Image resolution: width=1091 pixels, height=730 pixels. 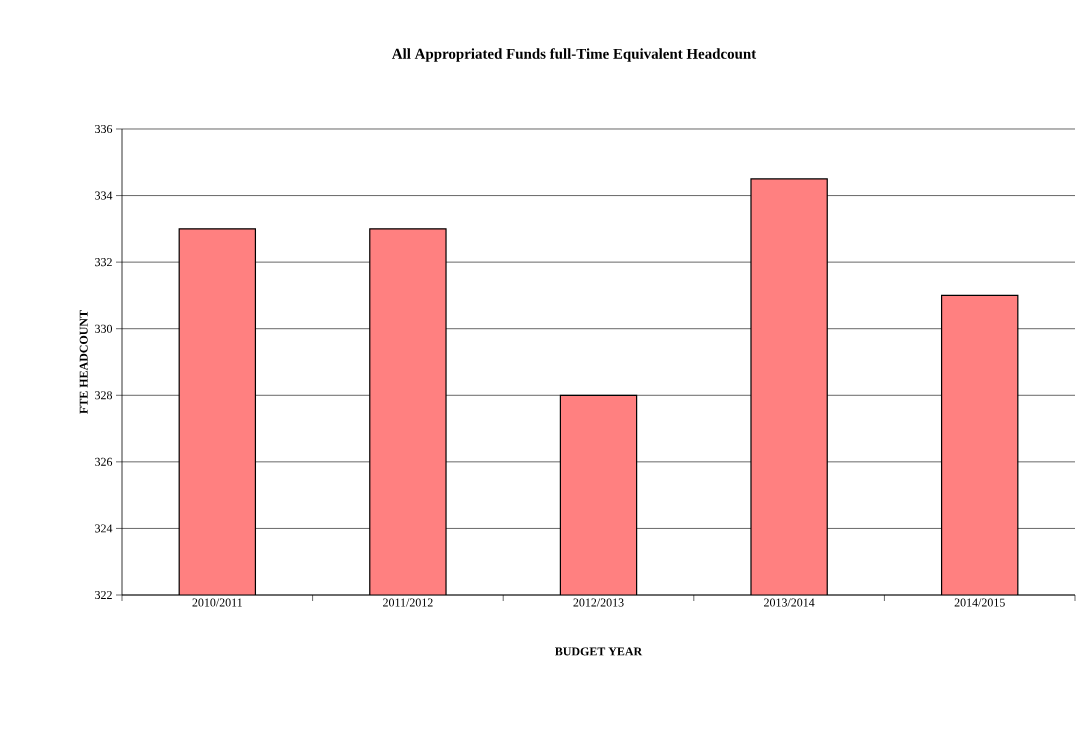 I want to click on y-tick-label: 332, so click(x=103, y=262).